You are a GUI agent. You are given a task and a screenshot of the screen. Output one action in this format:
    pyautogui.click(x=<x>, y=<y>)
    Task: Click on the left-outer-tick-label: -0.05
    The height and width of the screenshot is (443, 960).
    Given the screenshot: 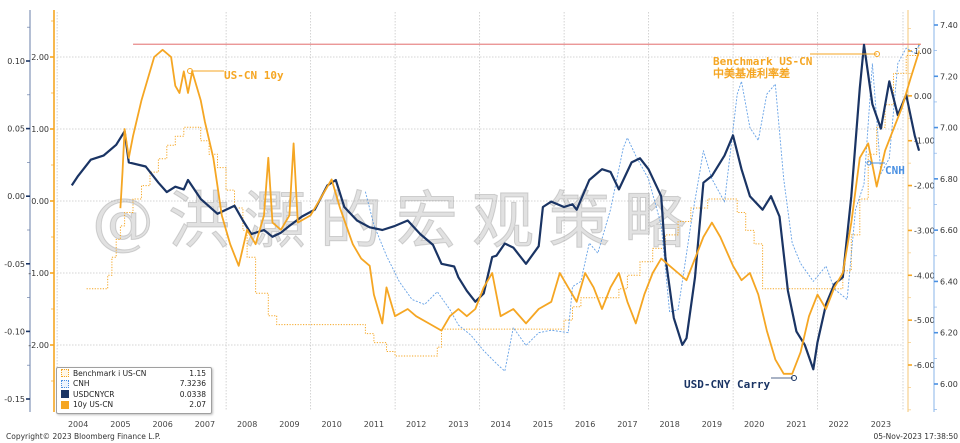 What is the action you would take?
    pyautogui.click(x=14, y=264)
    